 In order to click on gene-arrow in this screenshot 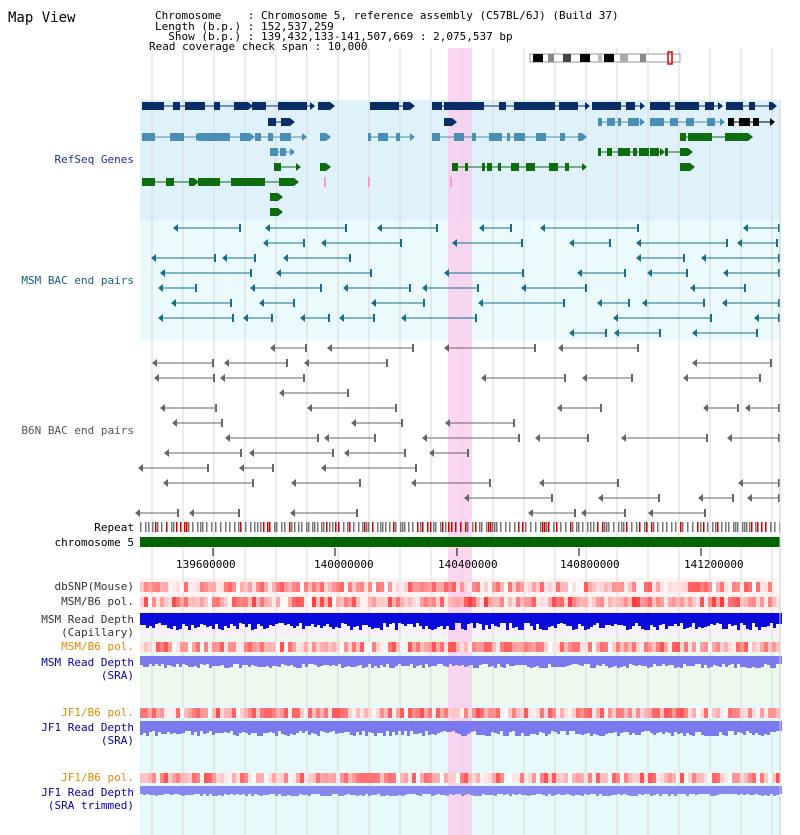, I will do `click(304, 137)`.